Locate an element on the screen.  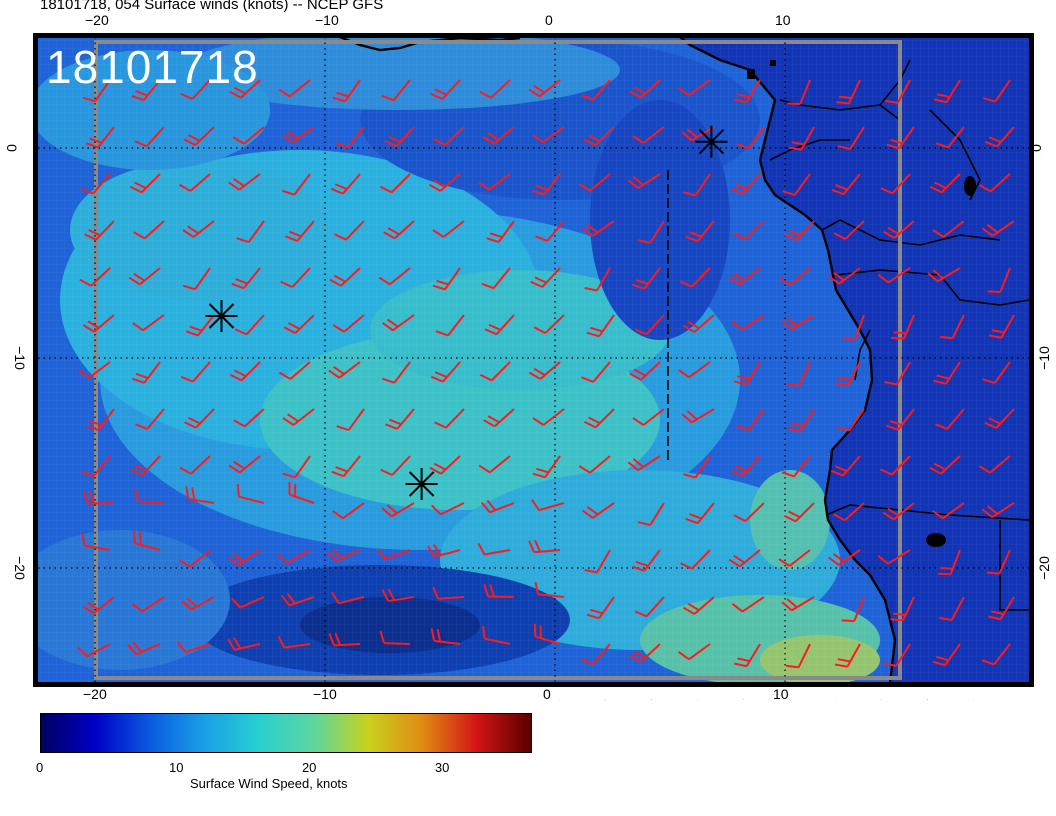
right-tick-label: −20 is located at coordinates (1043, 568).